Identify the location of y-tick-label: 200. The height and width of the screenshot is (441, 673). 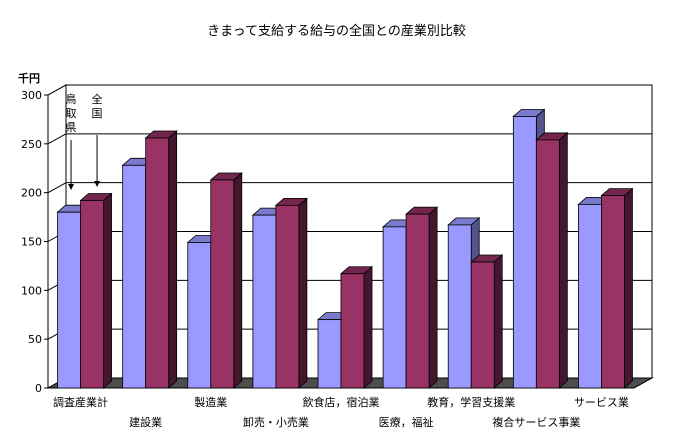
(31, 193).